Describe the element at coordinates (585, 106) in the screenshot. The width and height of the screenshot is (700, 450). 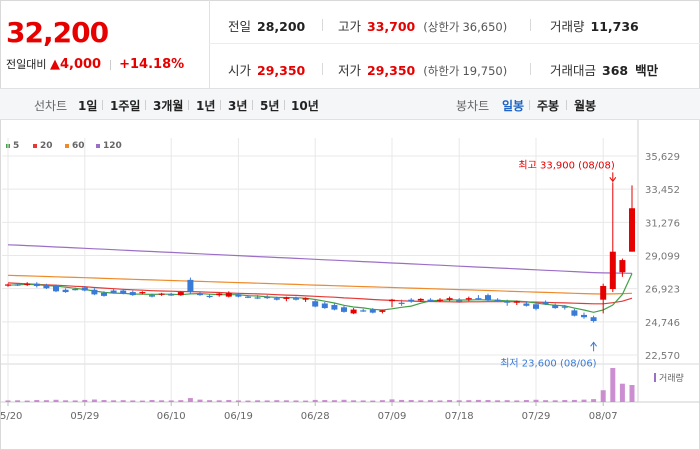
I see `candle-monthly: 월봉` at that location.